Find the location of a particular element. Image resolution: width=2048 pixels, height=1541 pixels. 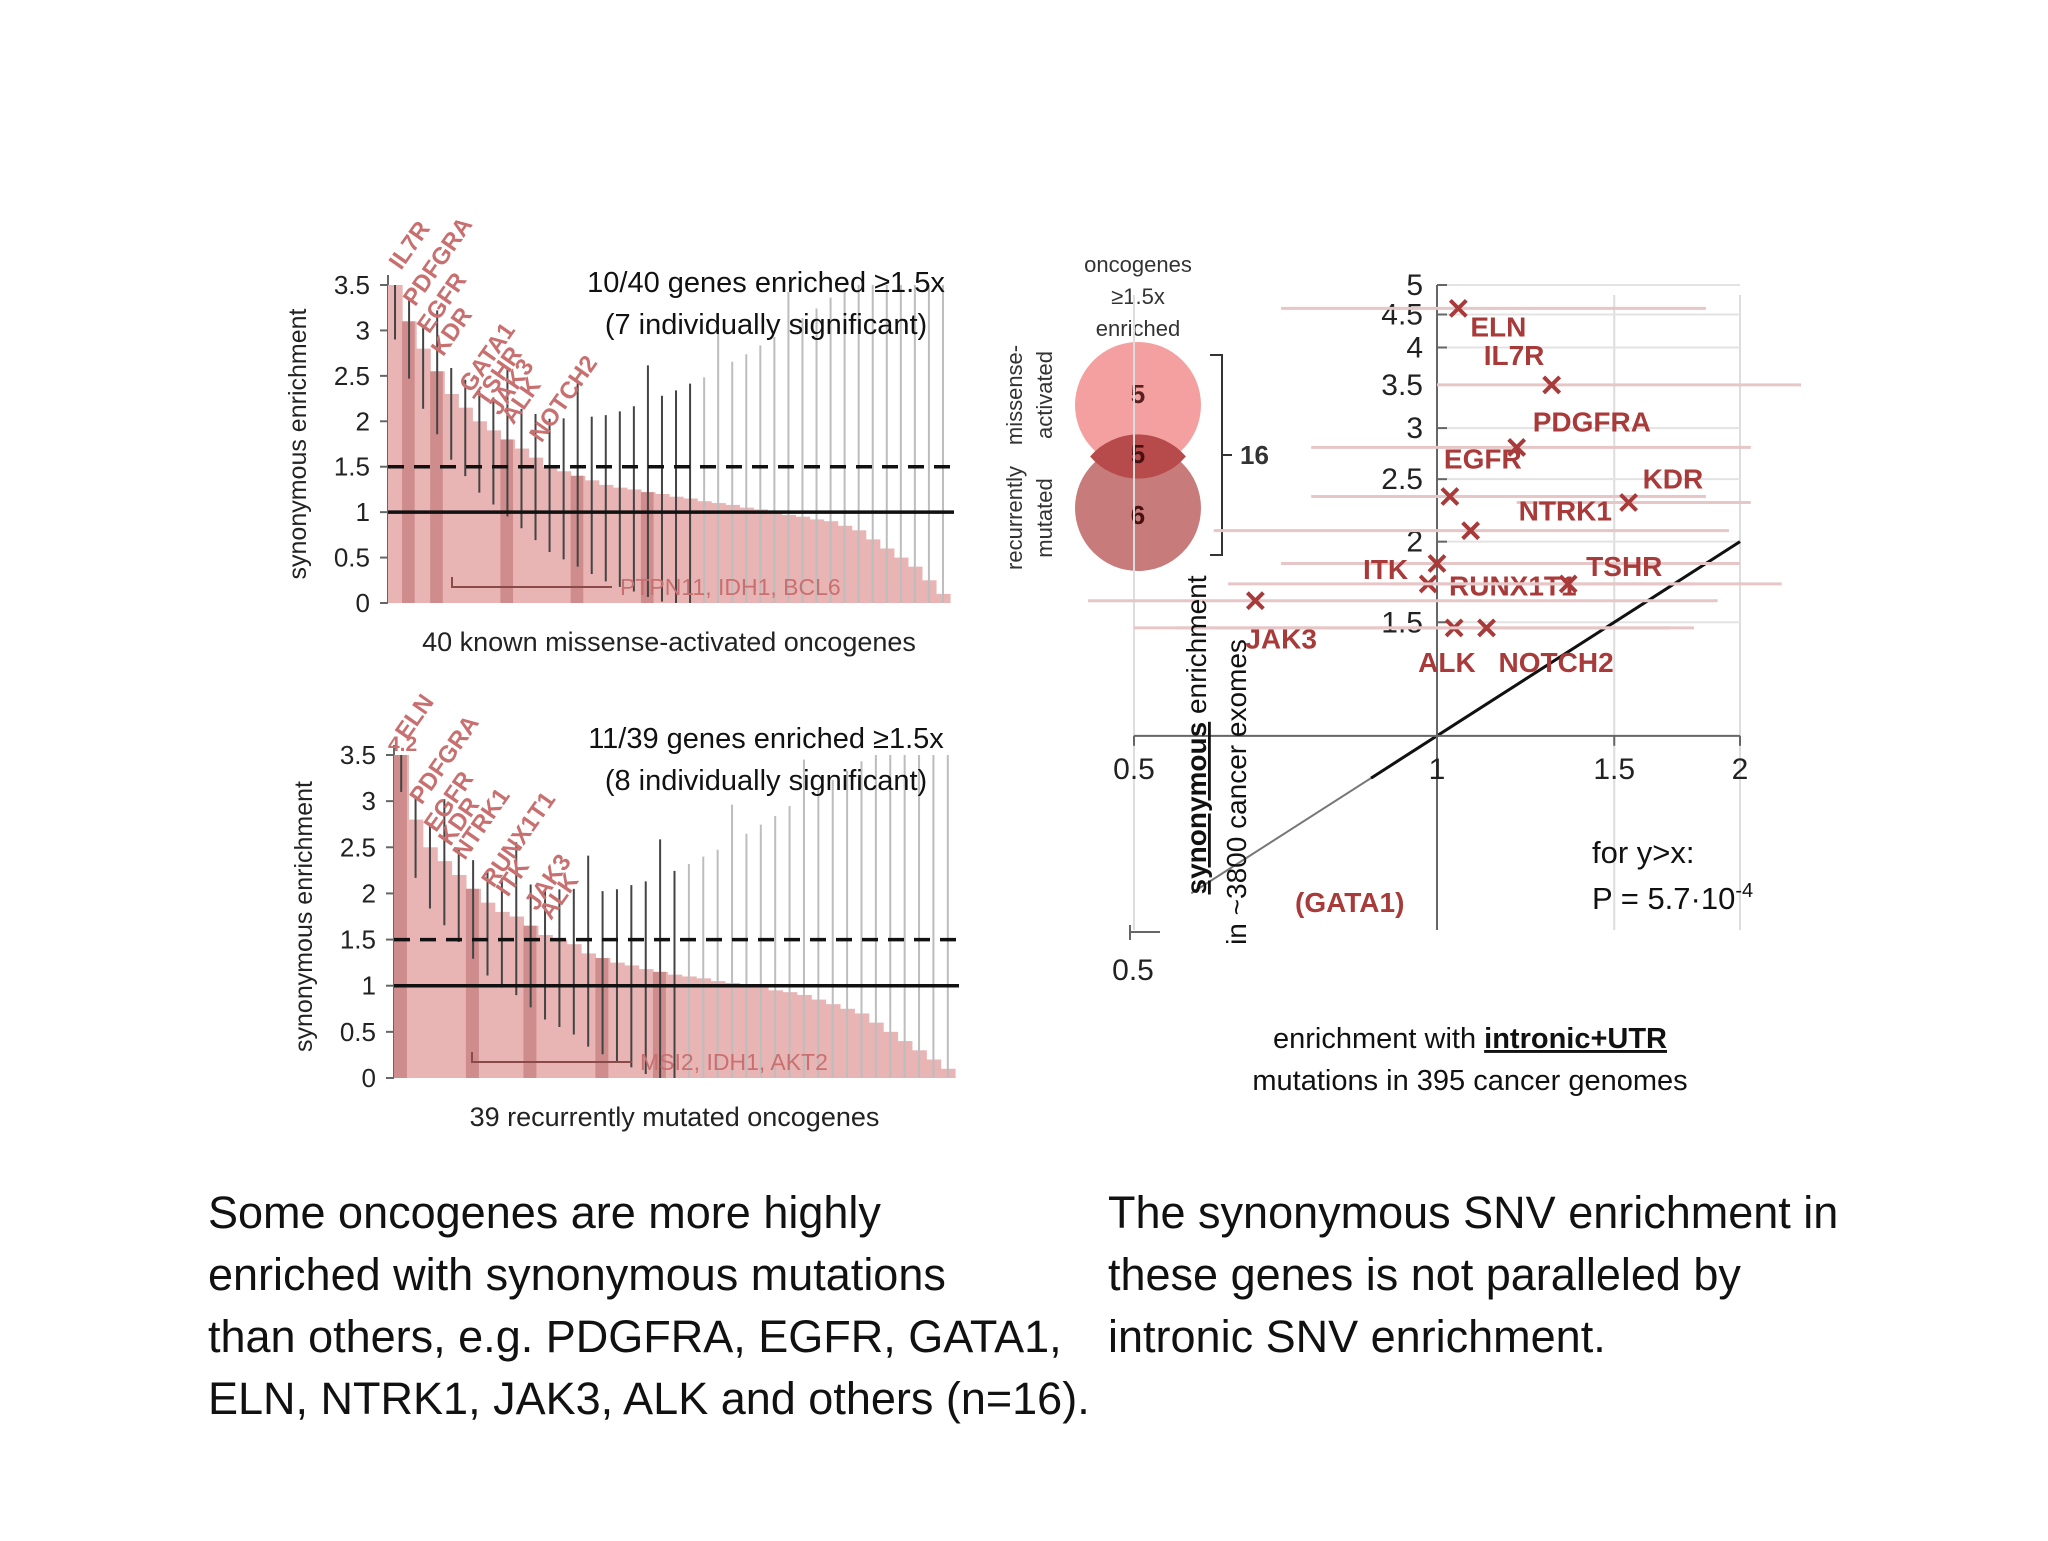

first-bar-value-label: 4.2 is located at coordinates (402, 744).